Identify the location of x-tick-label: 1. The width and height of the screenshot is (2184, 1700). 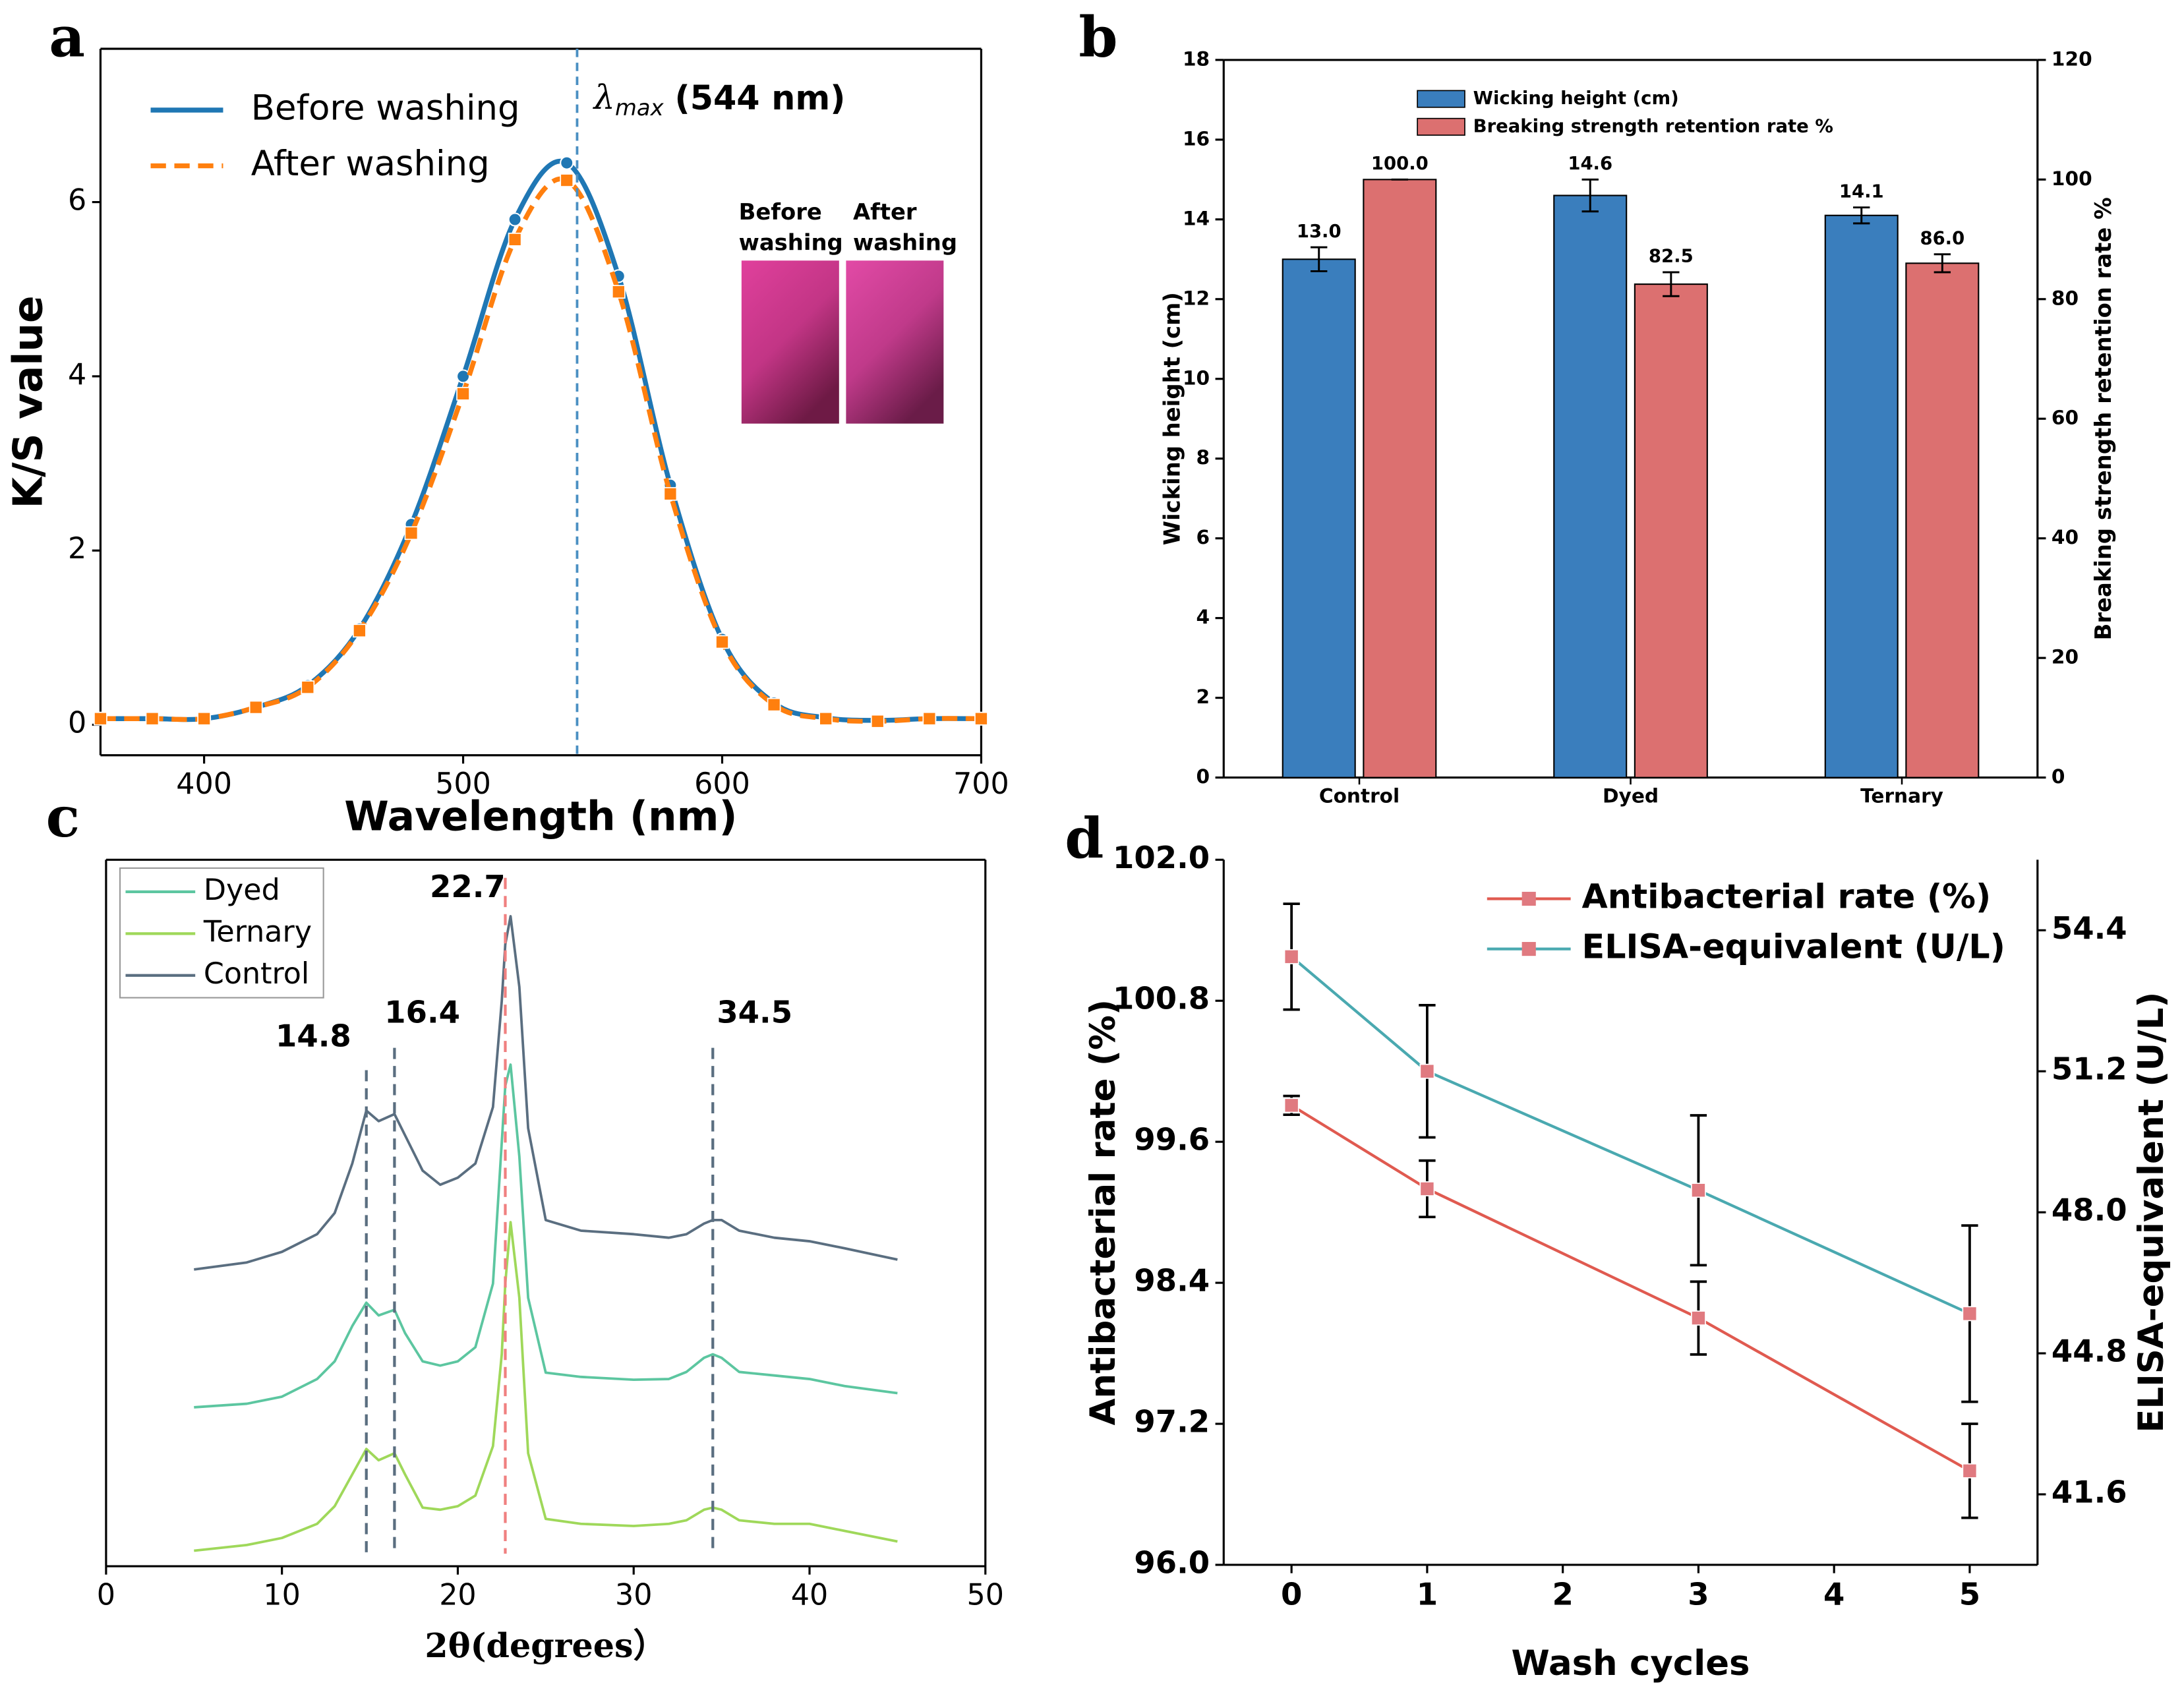
(1427, 1594).